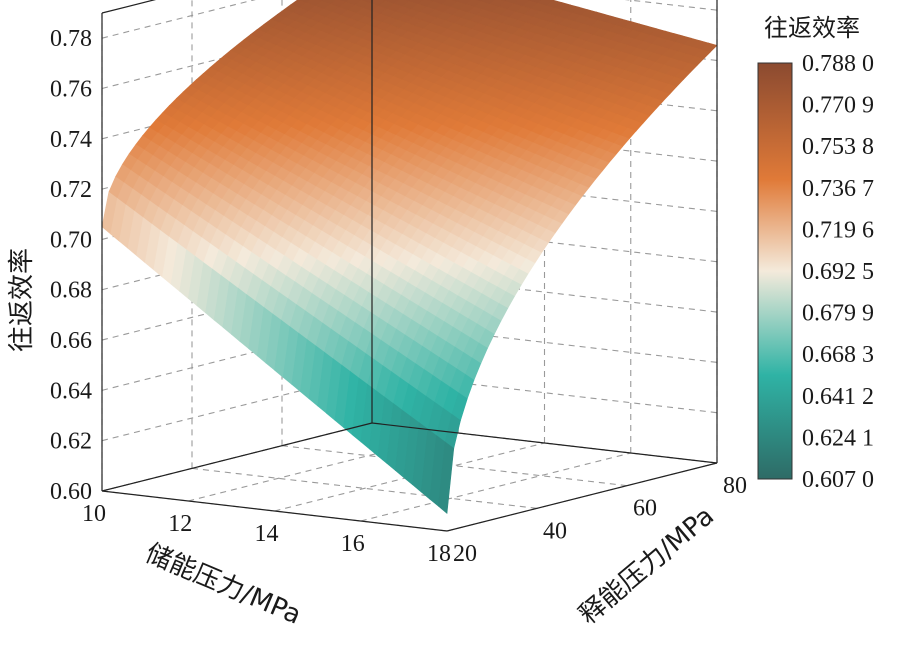 Image resolution: width=902 pixels, height=672 pixels. What do you see at coordinates (71, 190) in the screenshot?
I see `z-tick-label: 0.72` at bounding box center [71, 190].